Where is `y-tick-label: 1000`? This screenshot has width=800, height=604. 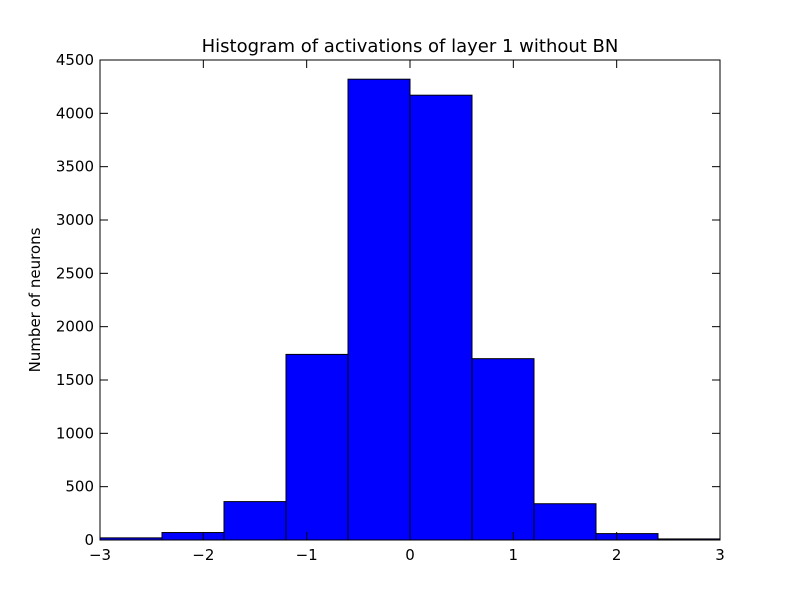 y-tick-label: 1000 is located at coordinates (75, 433).